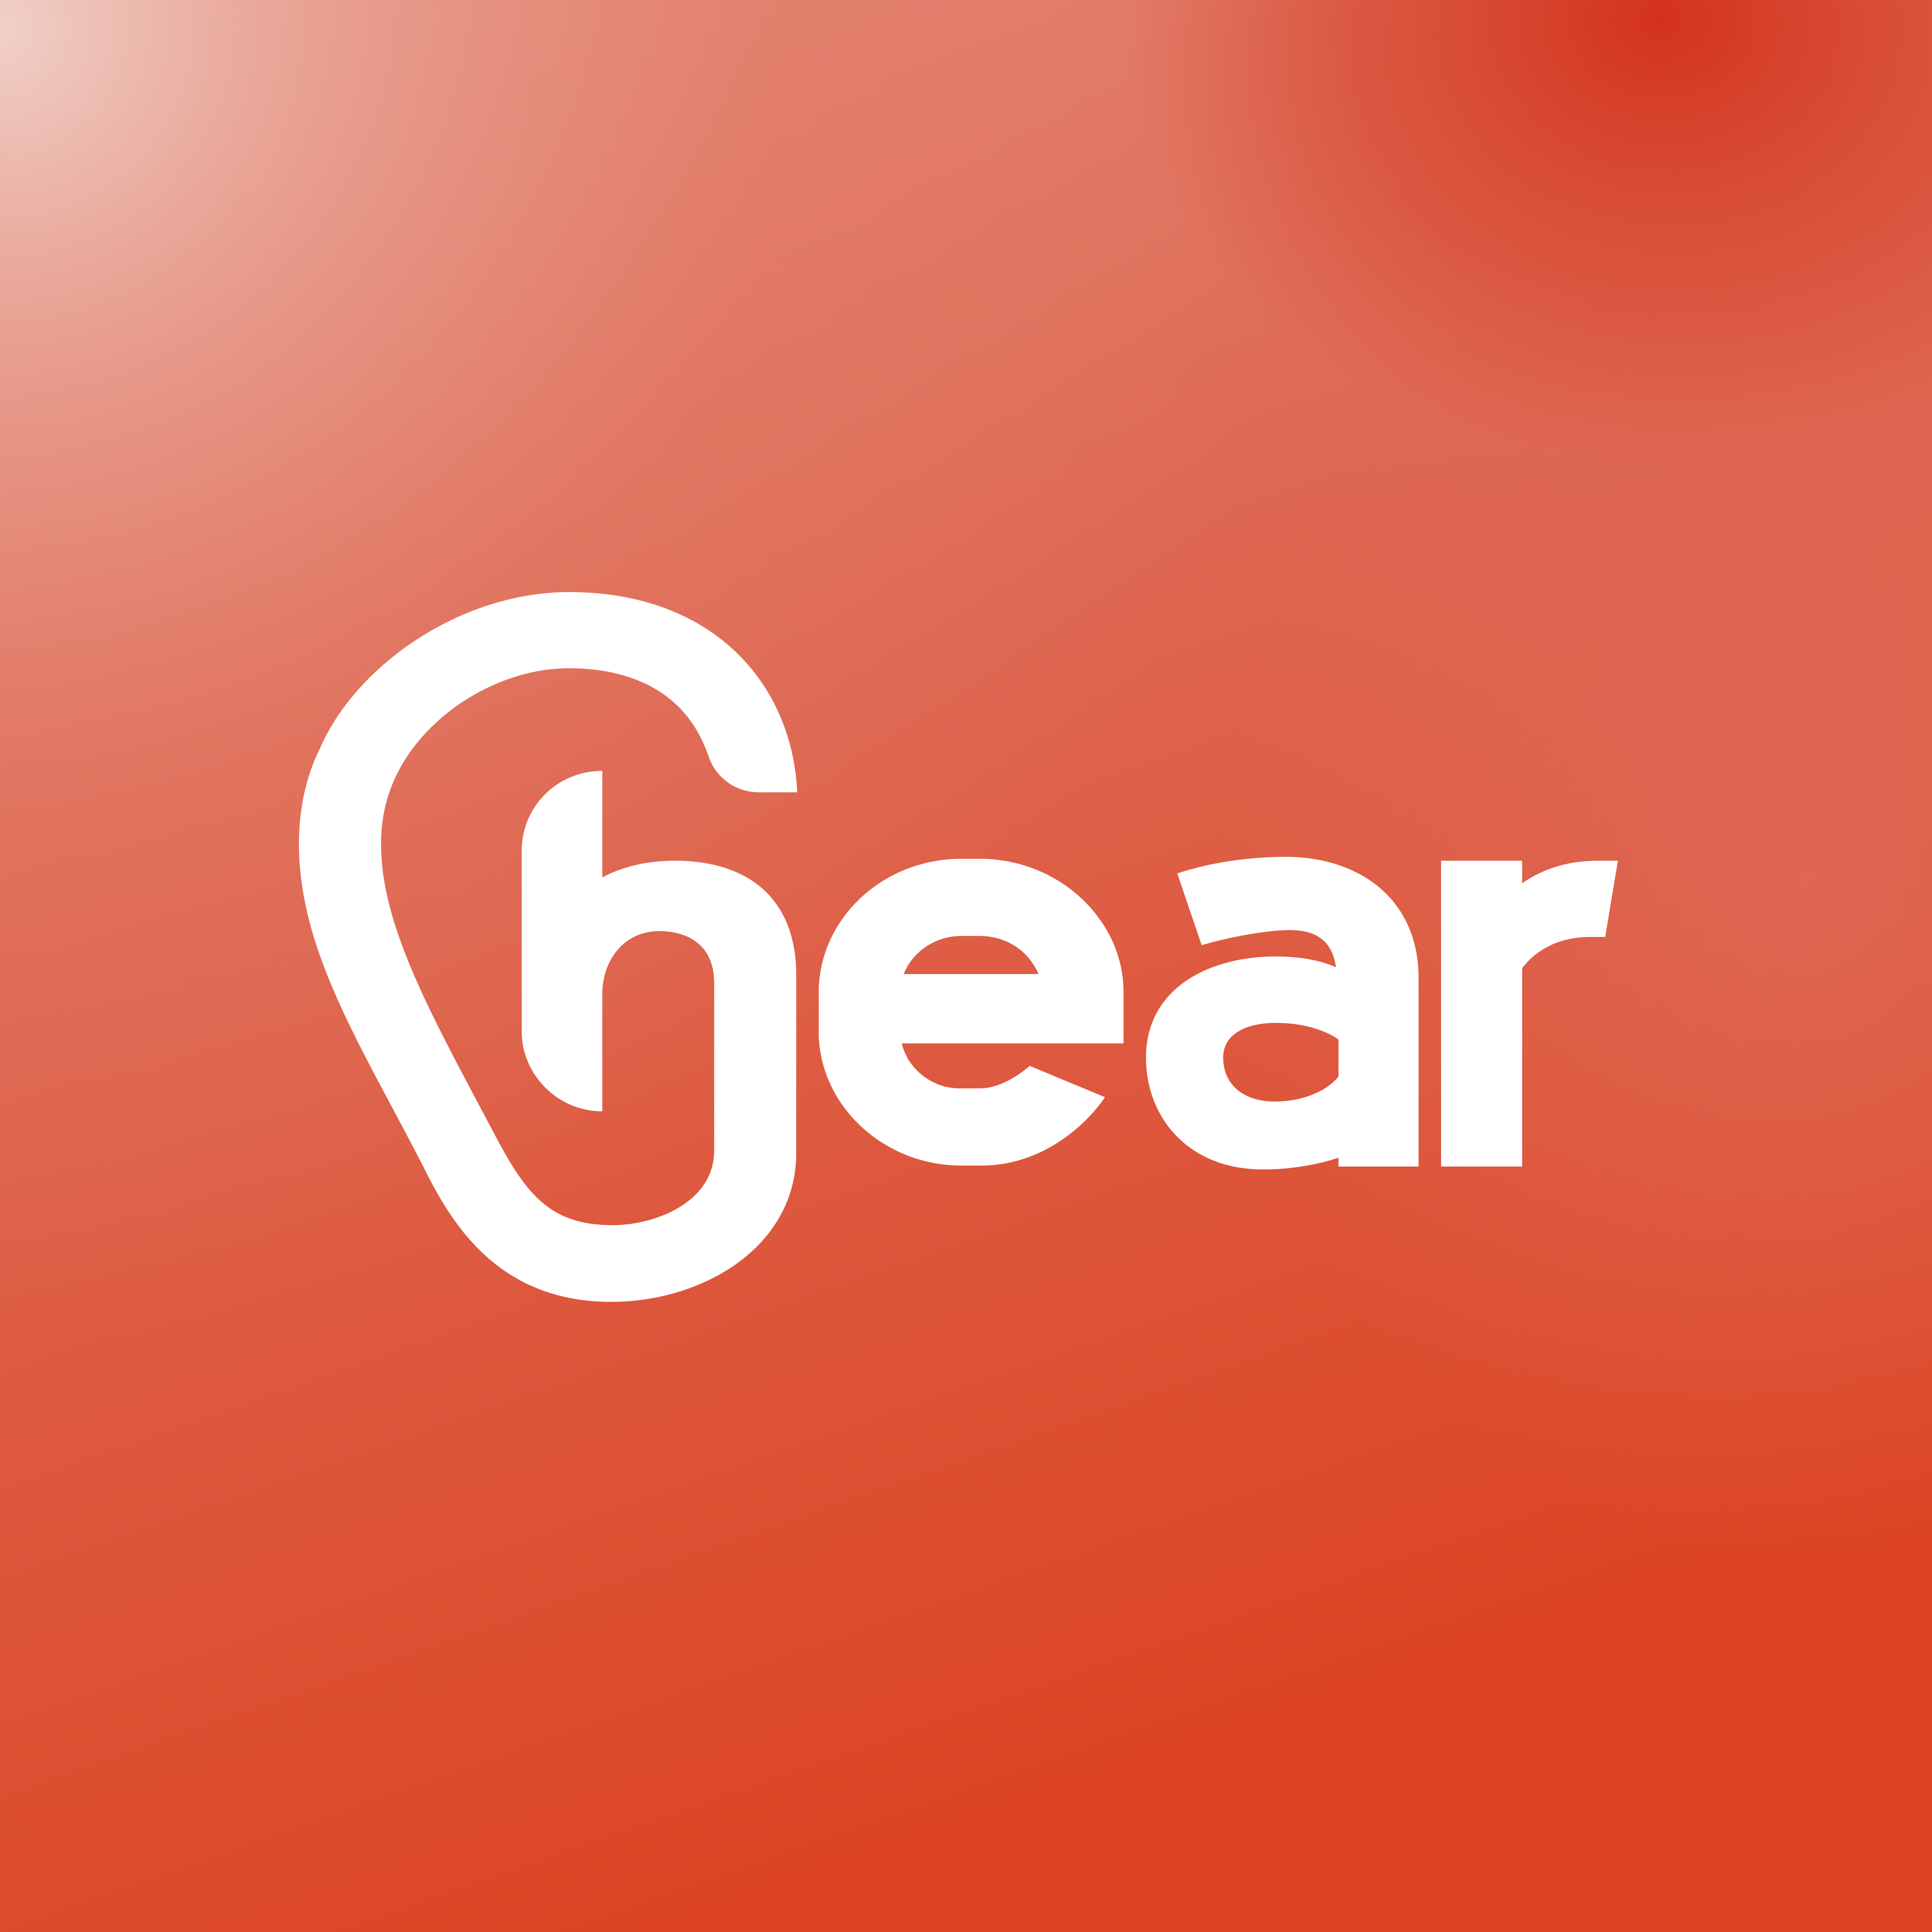  I want to click on letter-r, so click(1529, 1014).